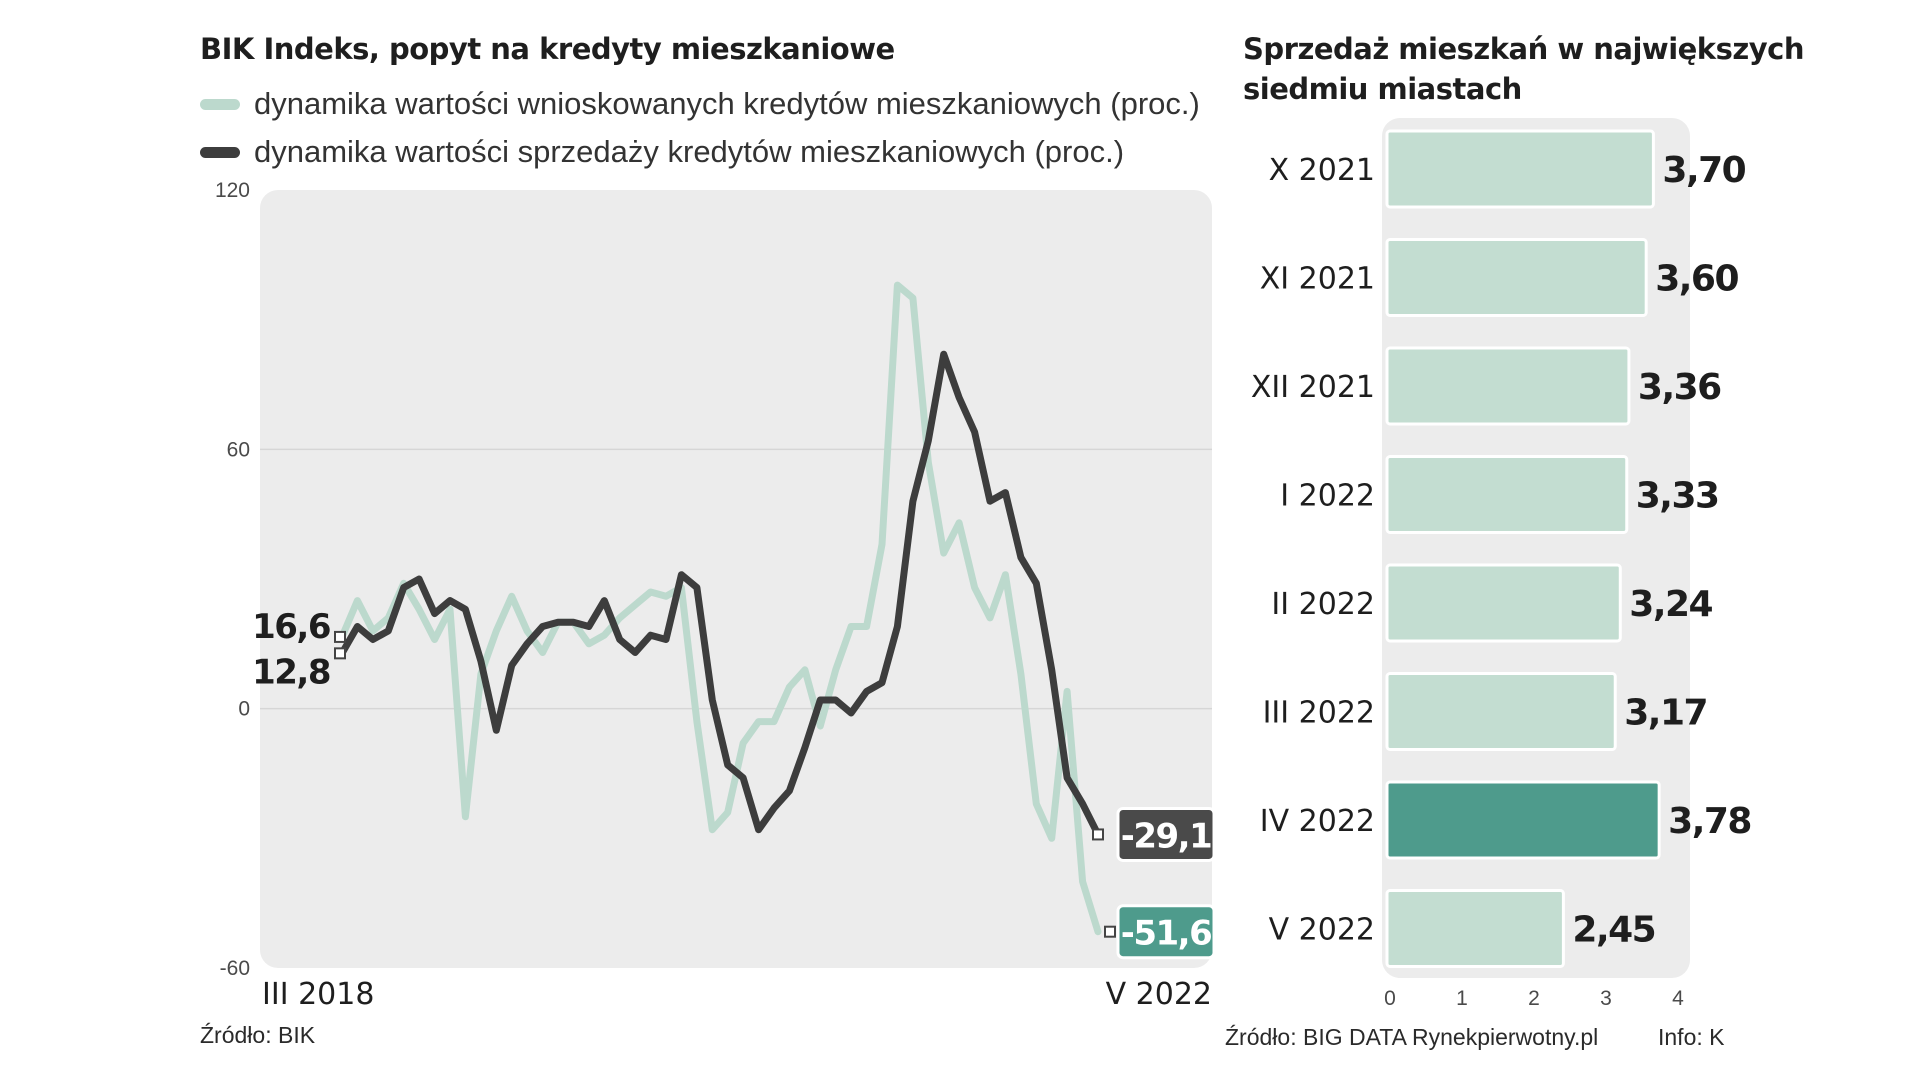  Describe the element at coordinates (258, 1035) in the screenshot. I see `left-source: Źródło: BIK` at that location.